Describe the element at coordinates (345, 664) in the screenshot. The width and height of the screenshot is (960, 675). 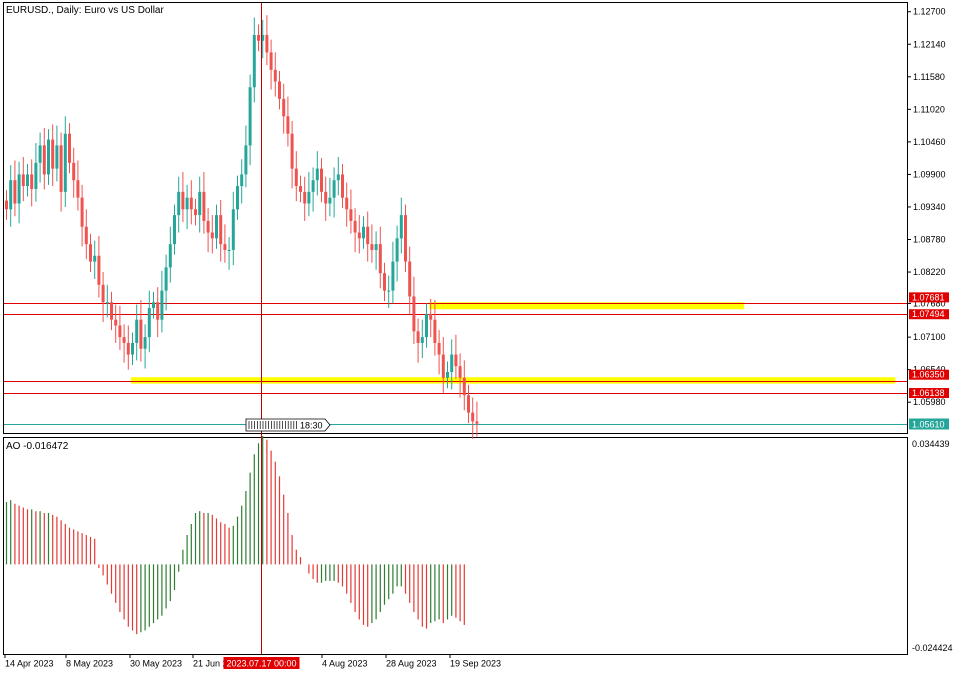
I see `time-tick-label: 4 Aug 2023` at that location.